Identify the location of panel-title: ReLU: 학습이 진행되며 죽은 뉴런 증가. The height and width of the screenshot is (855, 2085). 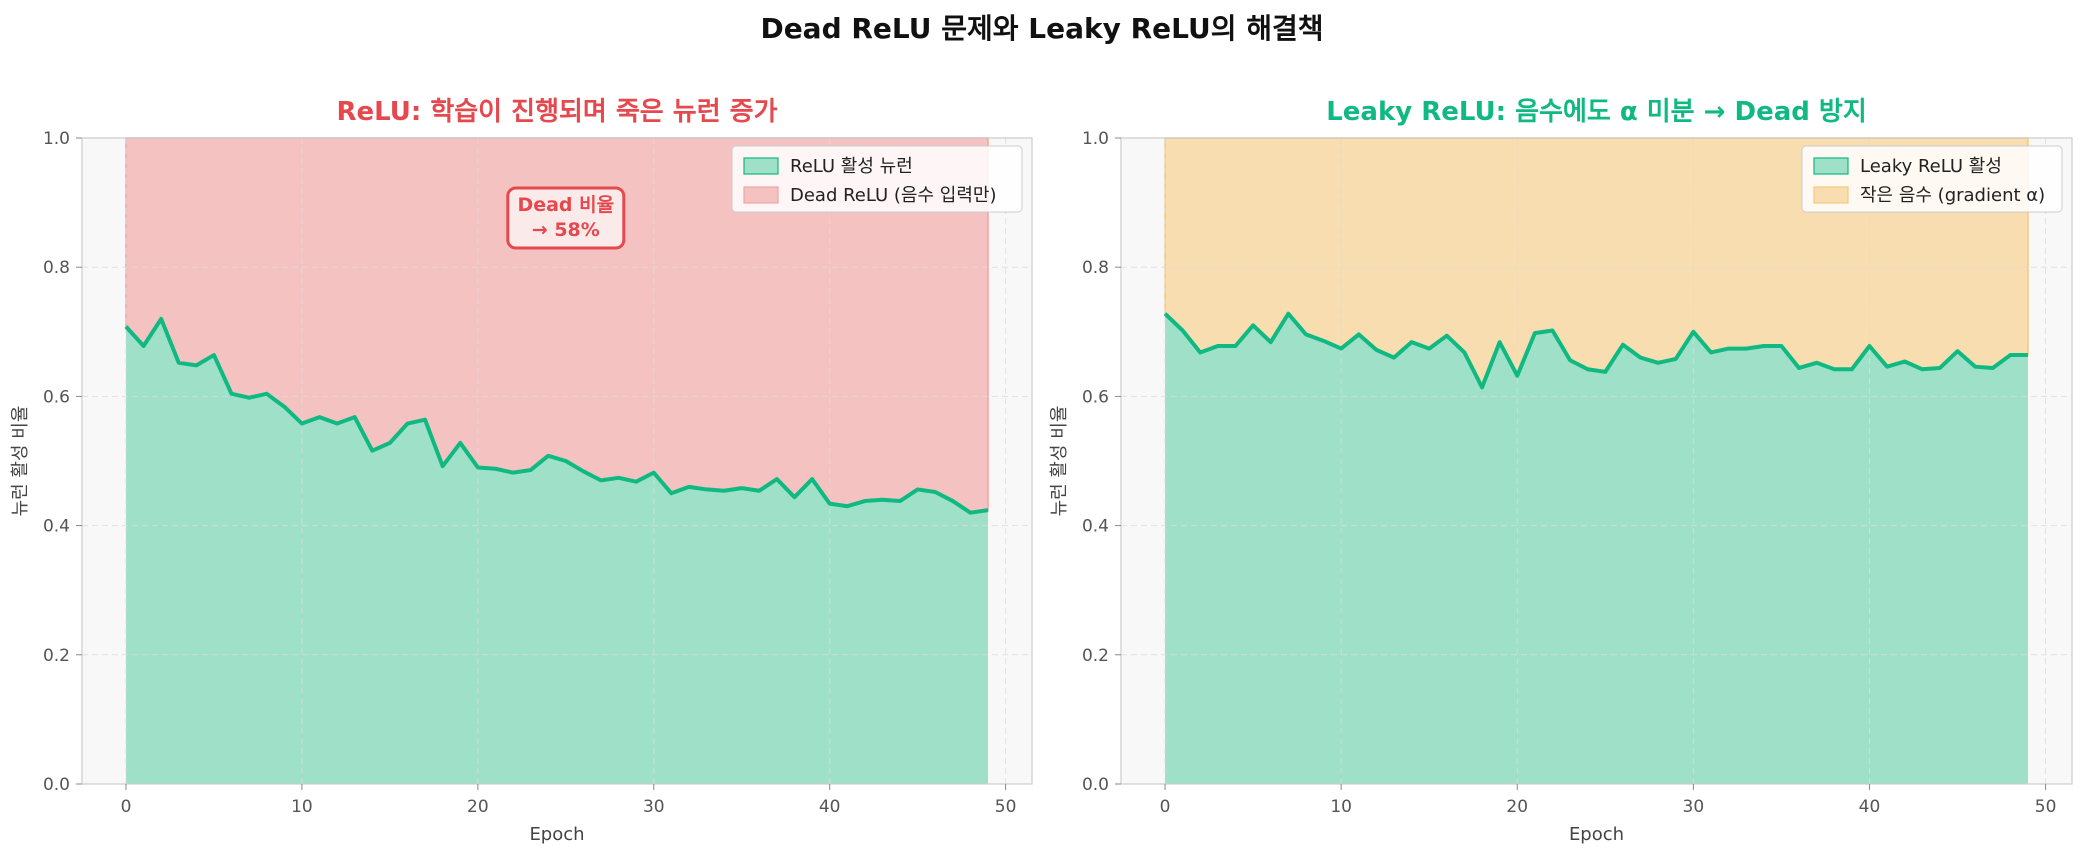
(556, 112).